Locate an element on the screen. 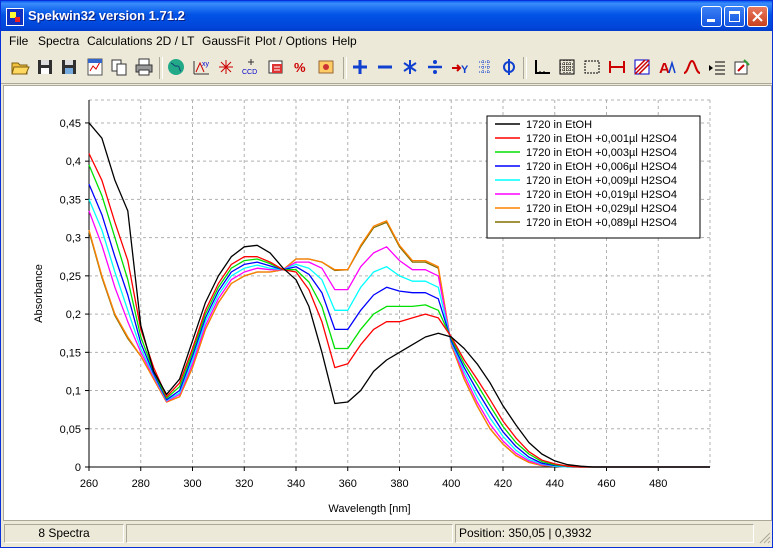 The width and height of the screenshot is (773, 548). maximize-button is located at coordinates (734, 16).